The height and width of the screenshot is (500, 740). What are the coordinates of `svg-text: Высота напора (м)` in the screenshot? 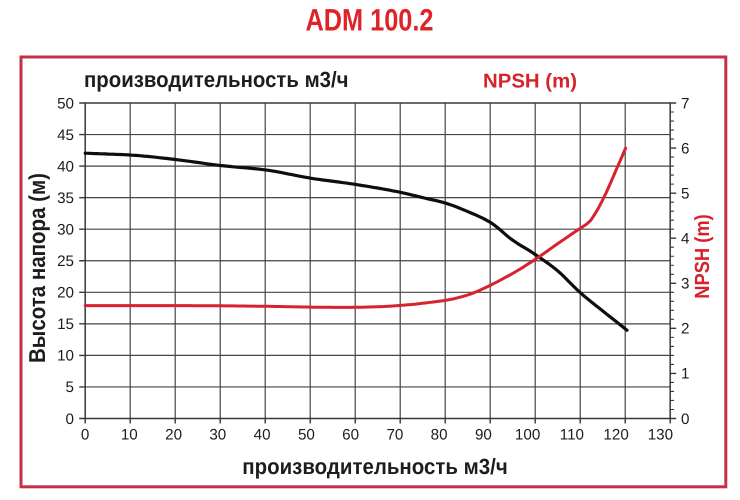 It's located at (37, 268).